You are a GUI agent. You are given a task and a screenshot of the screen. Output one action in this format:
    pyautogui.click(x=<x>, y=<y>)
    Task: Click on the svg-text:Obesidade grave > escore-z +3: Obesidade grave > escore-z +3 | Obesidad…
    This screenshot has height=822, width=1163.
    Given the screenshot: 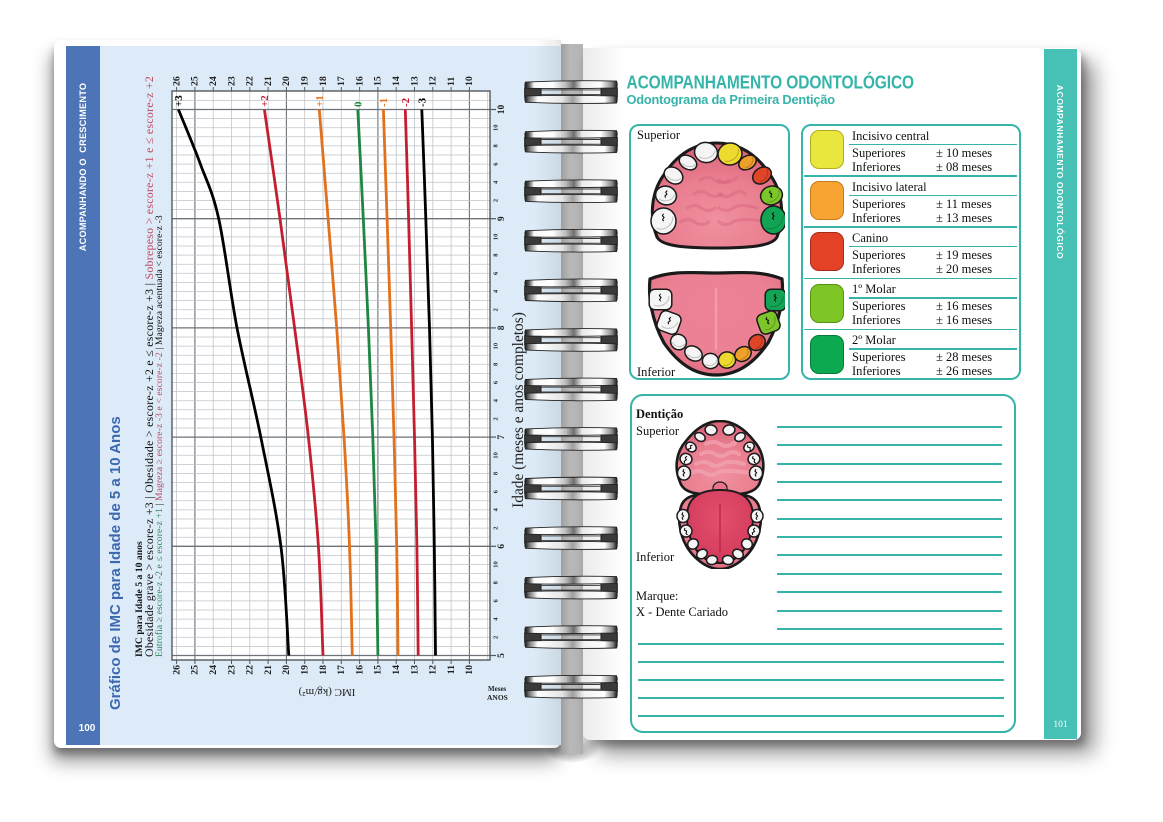 What is the action you would take?
    pyautogui.click(x=149, y=366)
    